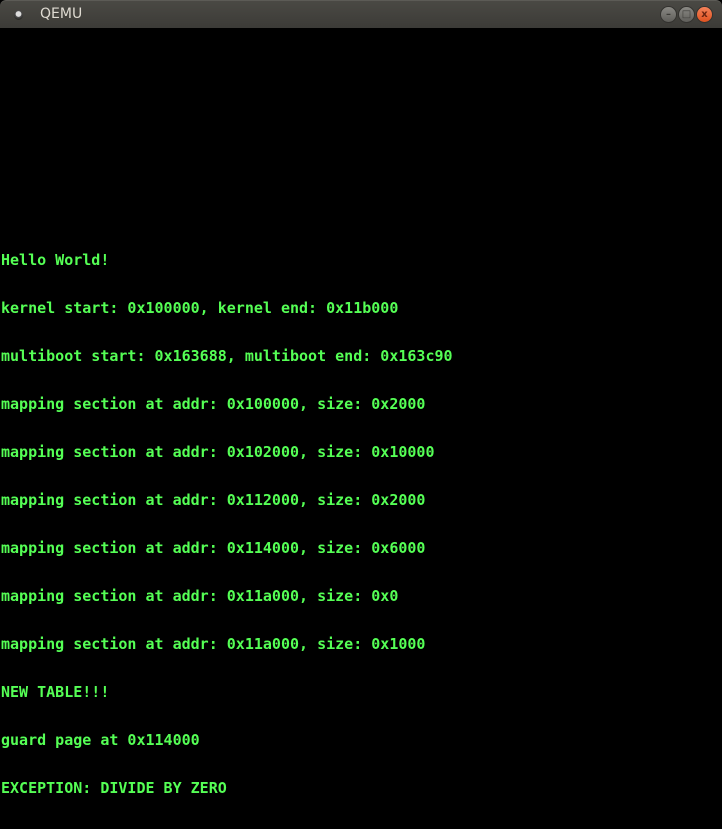  Describe the element at coordinates (18, 15) in the screenshot. I see `qemu-app-icon` at that location.